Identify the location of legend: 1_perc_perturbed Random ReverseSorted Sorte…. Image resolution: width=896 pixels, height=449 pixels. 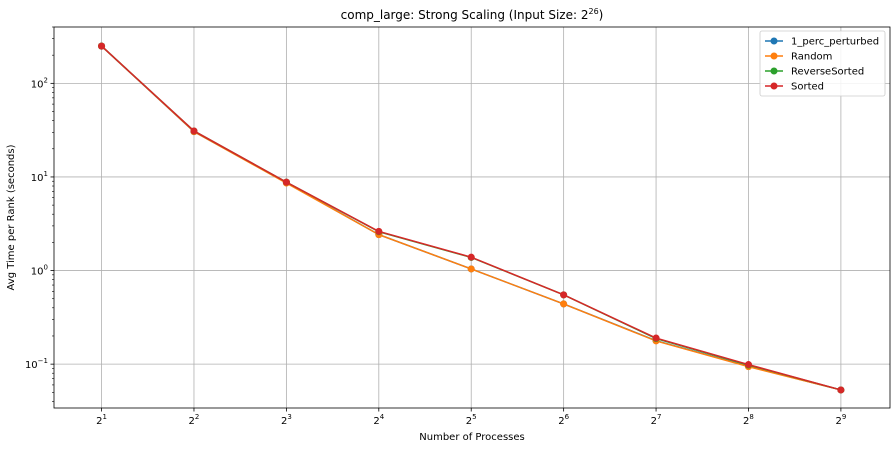
(822, 63).